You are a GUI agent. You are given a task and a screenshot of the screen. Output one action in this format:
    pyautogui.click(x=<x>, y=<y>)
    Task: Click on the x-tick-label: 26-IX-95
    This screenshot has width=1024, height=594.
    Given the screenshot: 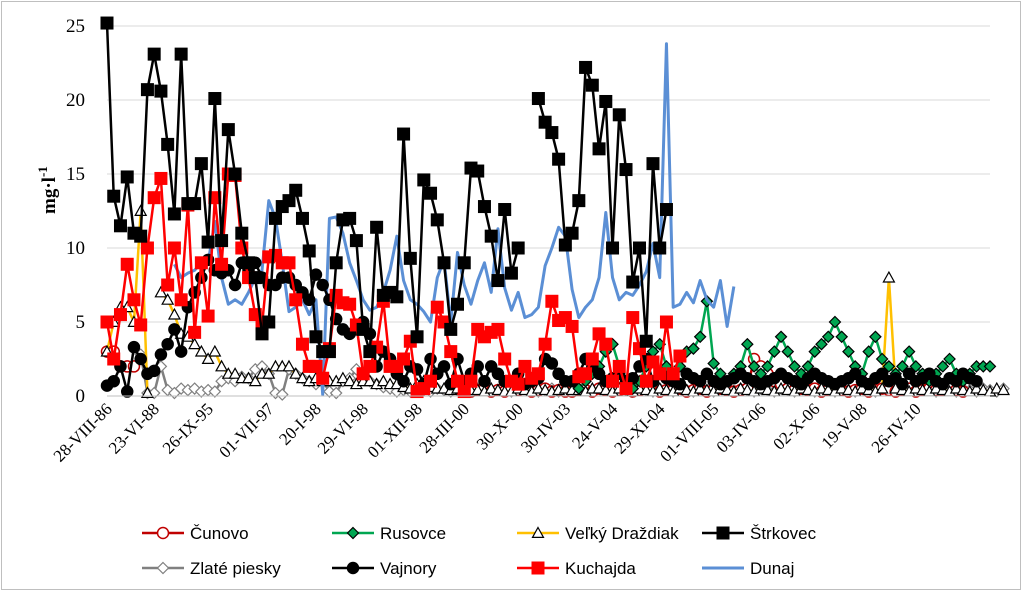 What is the action you would take?
    pyautogui.click(x=188, y=428)
    